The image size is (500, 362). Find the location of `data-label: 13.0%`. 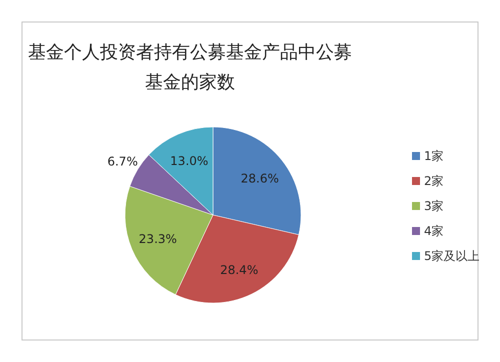

data-label: 13.0% is located at coordinates (189, 161).